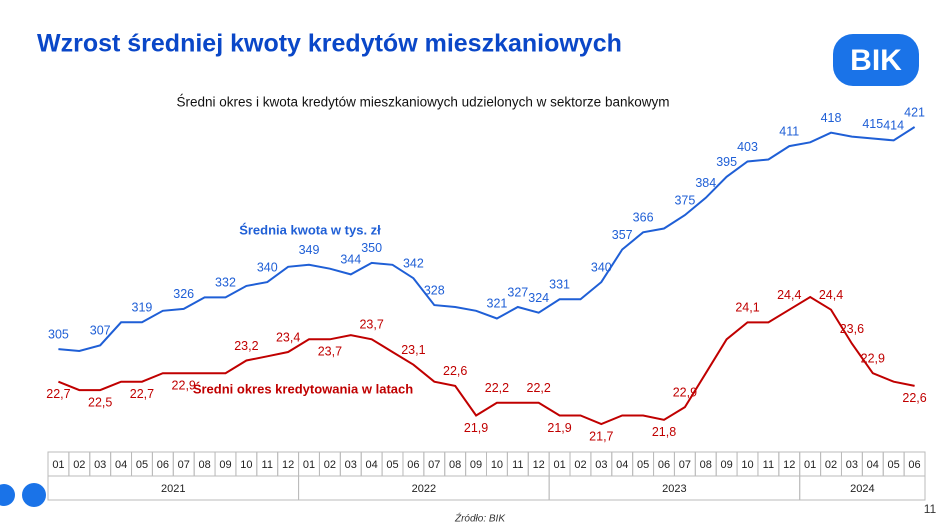 This screenshot has width=948, height=527. Describe the element at coordinates (559, 285) in the screenshot. I see `data-label: 331` at that location.